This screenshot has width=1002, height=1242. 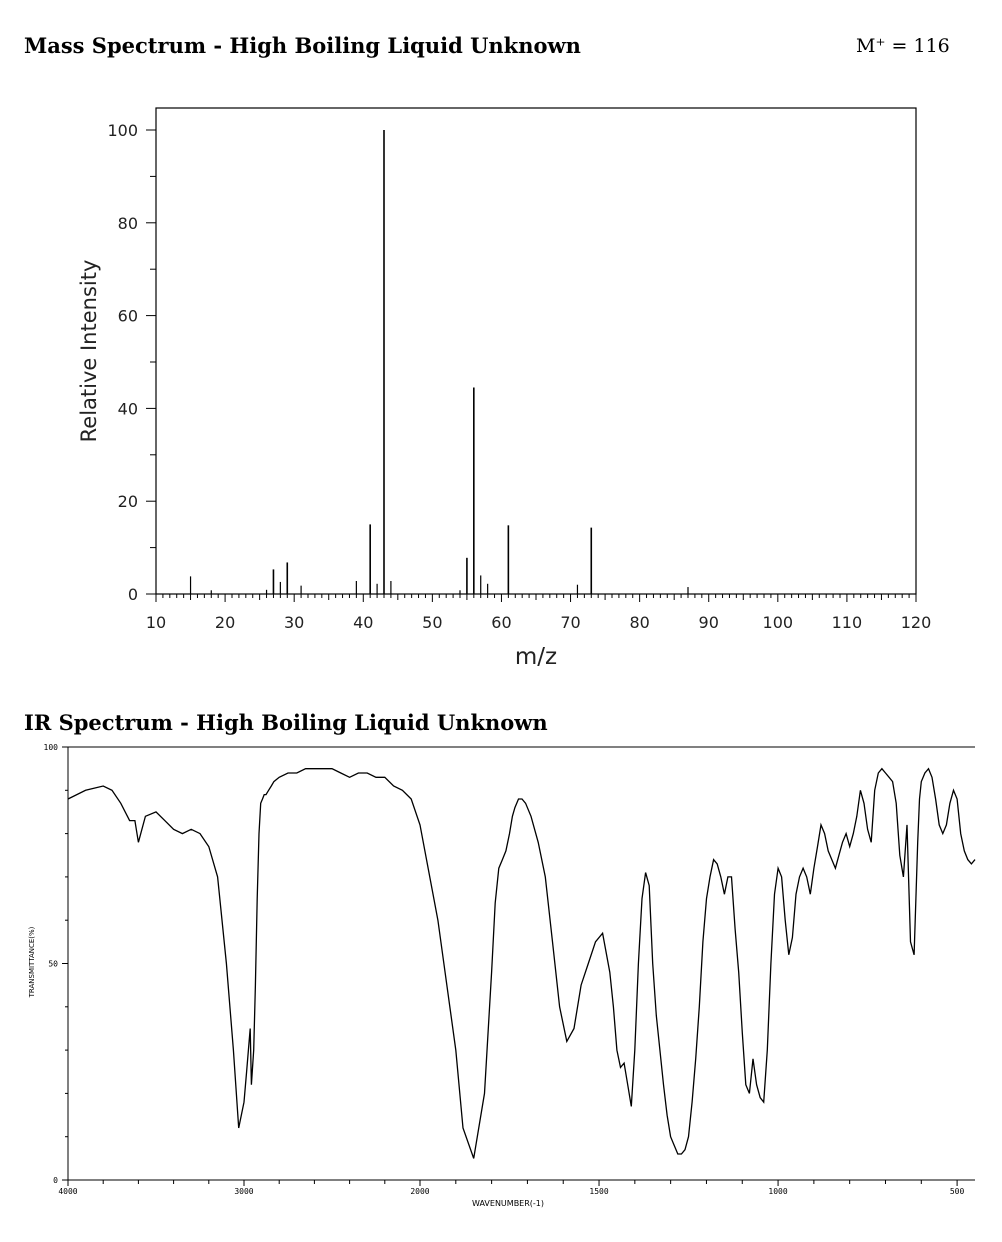 I want to click on ms-y-axis-title: Relative Intensity, so click(x=89, y=351).